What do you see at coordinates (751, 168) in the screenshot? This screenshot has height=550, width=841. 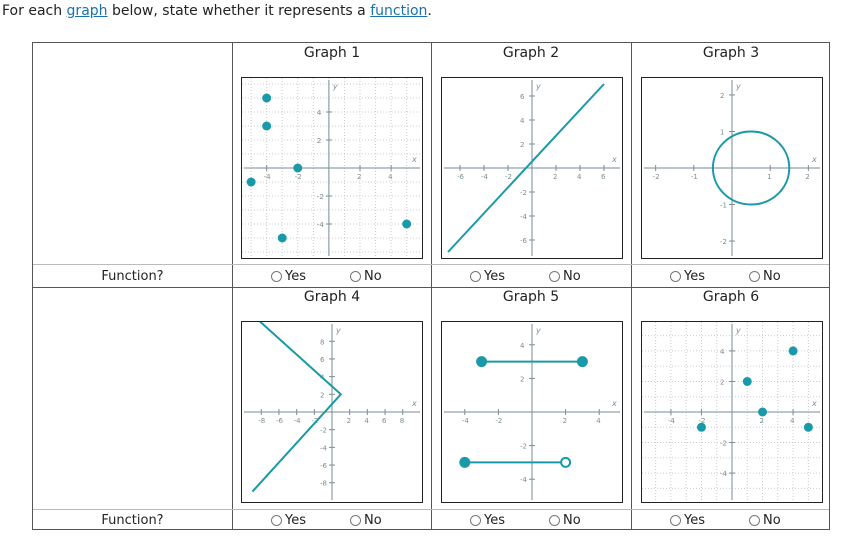 I see `data-circle` at bounding box center [751, 168].